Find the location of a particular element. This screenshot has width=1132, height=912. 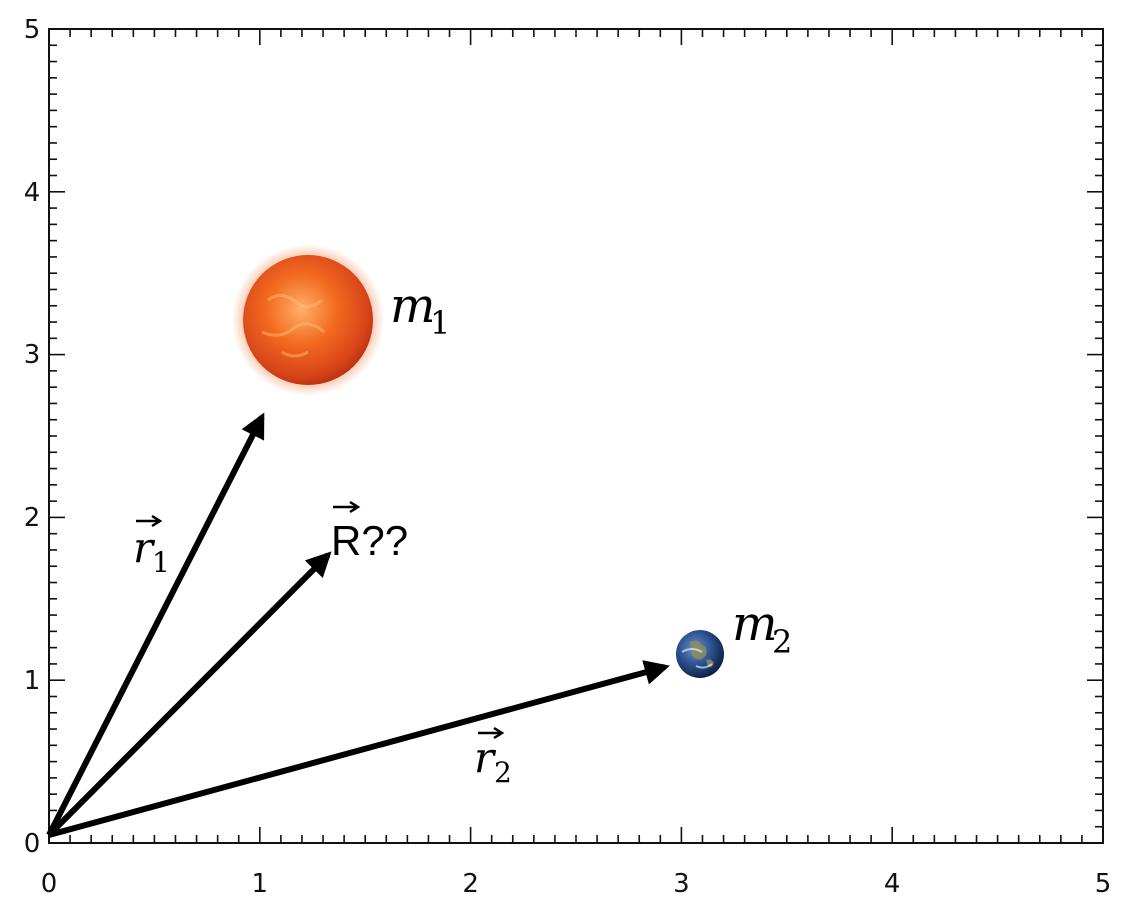

y-tick-label: 1 is located at coordinates (32, 681).